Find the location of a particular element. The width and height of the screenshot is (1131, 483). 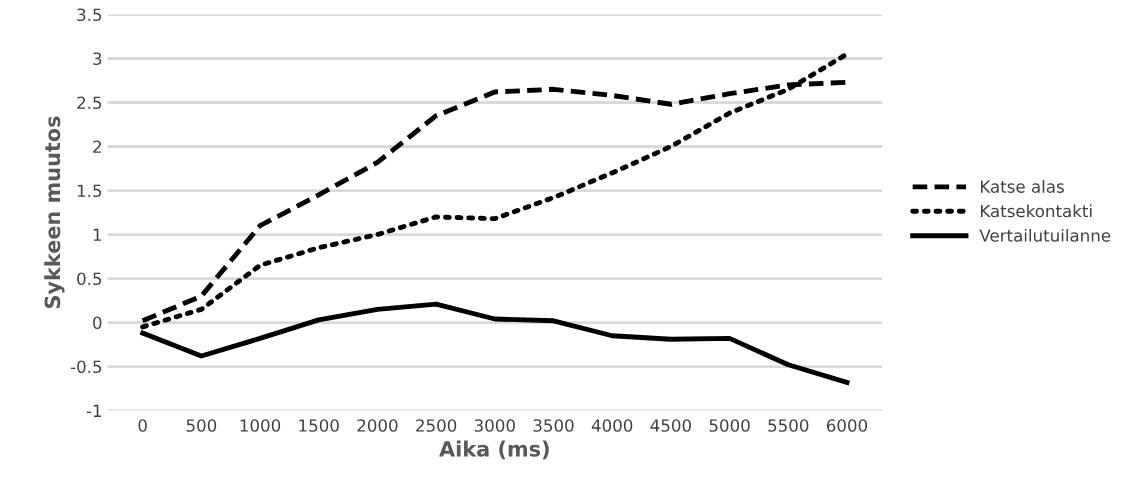

y-tick-label: -0.5 is located at coordinates (86, 367).